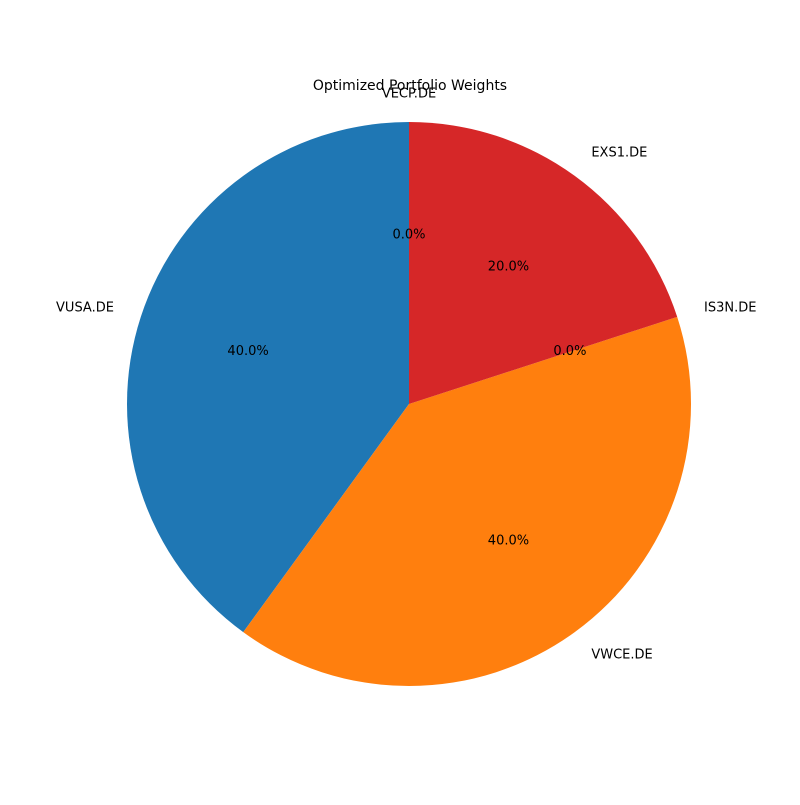  I want to click on slice-label-vecp-de: VECP.DE, so click(409, 93).